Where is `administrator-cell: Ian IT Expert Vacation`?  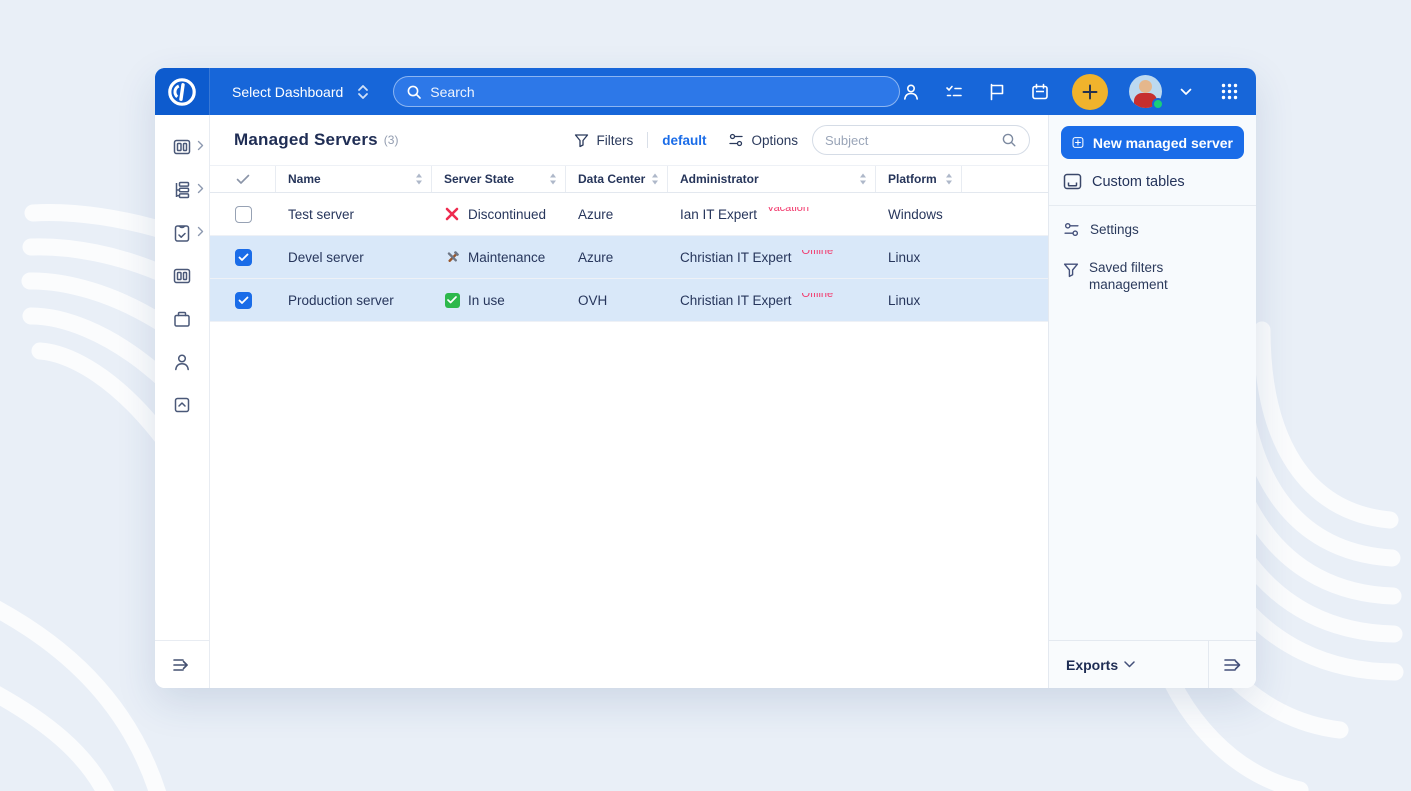
administrator-cell: Ian IT Expert Vacation is located at coordinates (772, 214).